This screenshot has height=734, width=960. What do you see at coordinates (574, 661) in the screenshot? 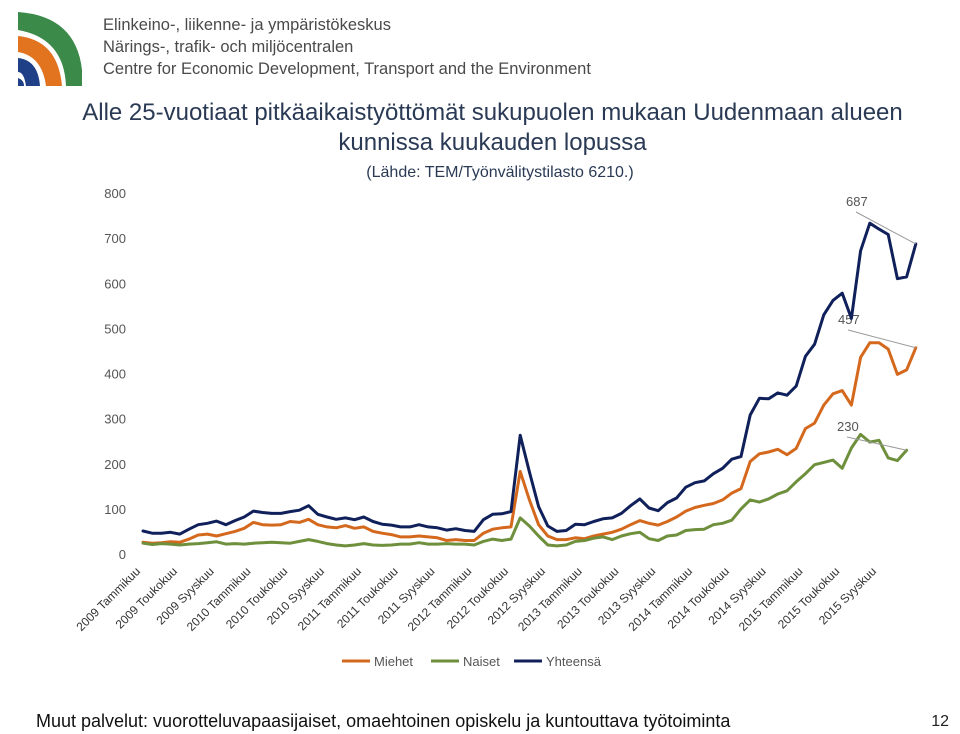
I see `legend-label: Yhteensä` at bounding box center [574, 661].